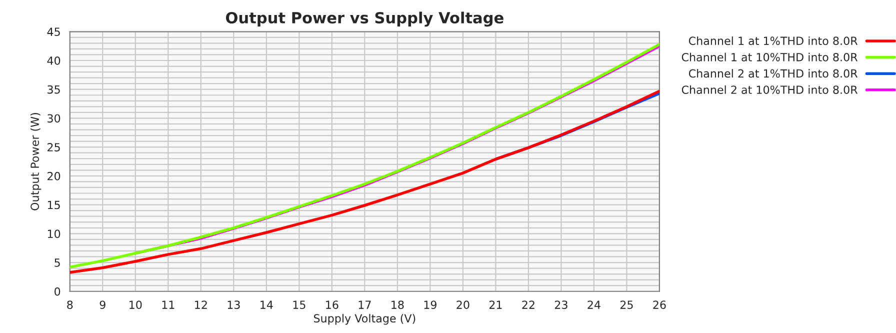 Image resolution: width=896 pixels, height=333 pixels. What do you see at coordinates (54, 234) in the screenshot?
I see `y-tick-label: 10` at bounding box center [54, 234].